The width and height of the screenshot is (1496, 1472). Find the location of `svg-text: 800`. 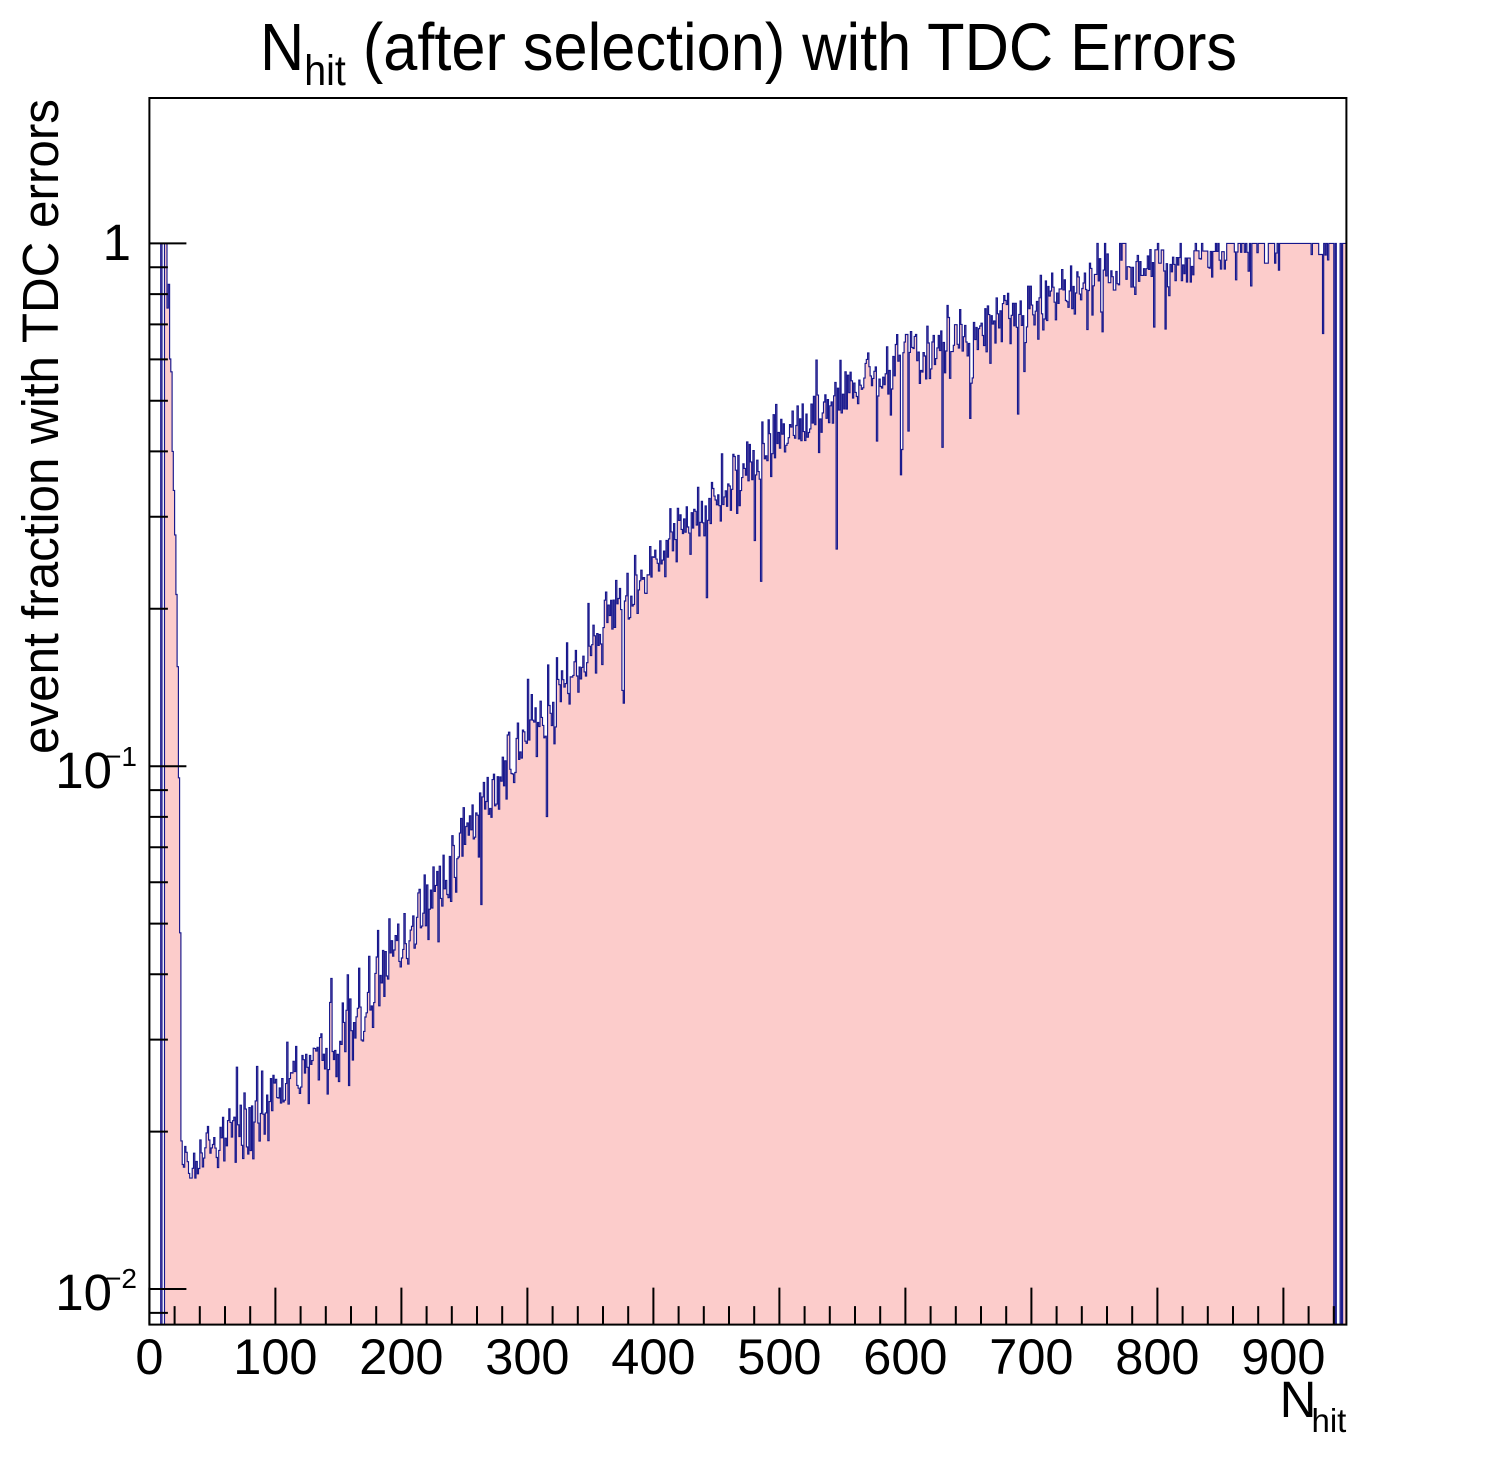

svg-text: 800 is located at coordinates (1157, 1356).